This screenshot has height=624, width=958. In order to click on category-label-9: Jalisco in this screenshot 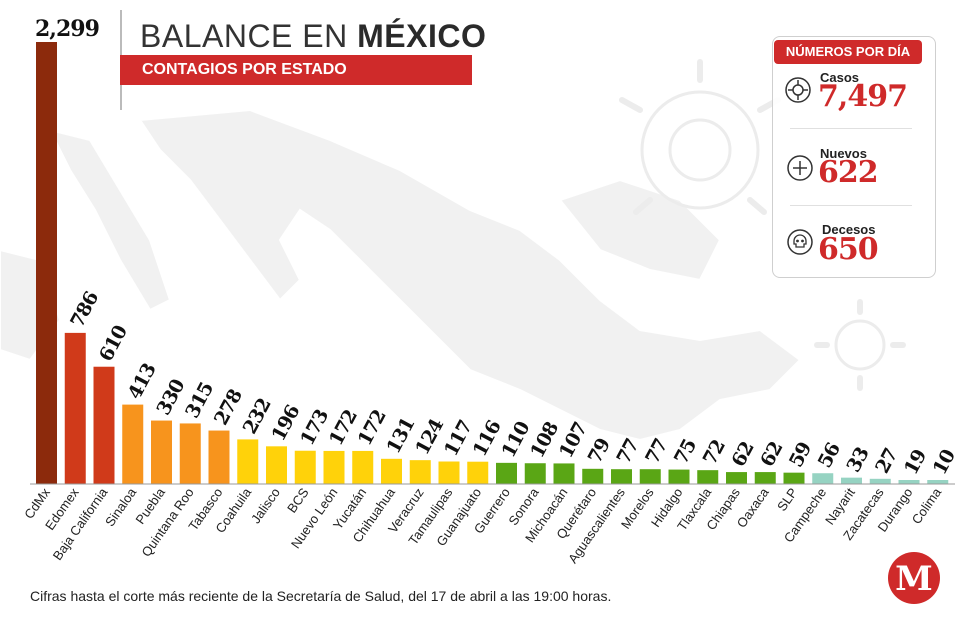, I will do `click(265, 505)`.